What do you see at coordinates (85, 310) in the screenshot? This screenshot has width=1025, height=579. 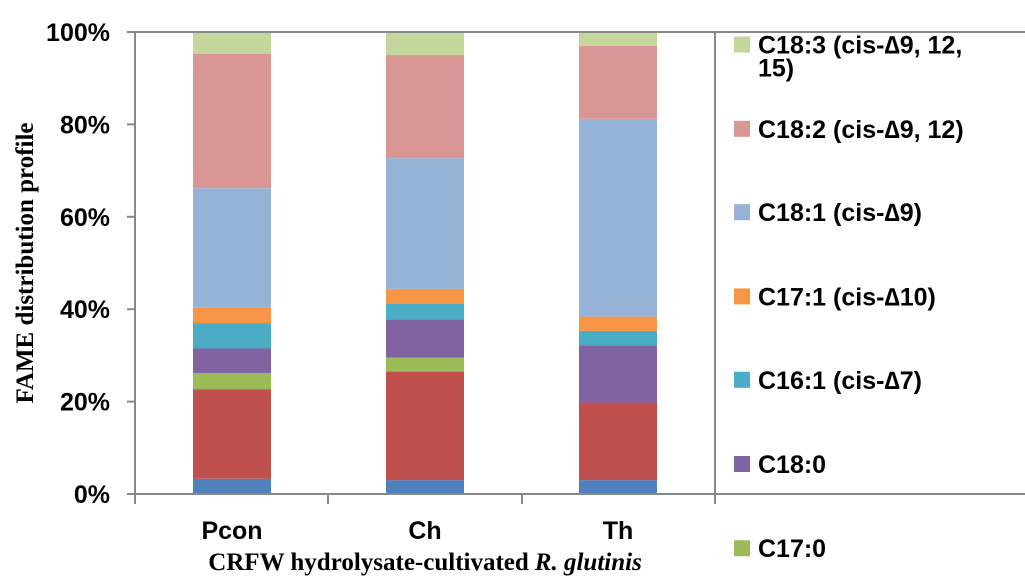 I see `y-tick-label: 40%` at bounding box center [85, 310].